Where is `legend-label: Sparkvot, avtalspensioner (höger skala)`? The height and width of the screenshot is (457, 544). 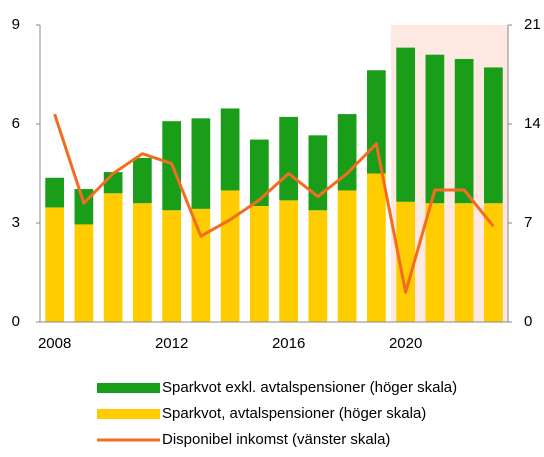
legend-label: Sparkvot, avtalspensioner (höger skala) is located at coordinates (294, 413).